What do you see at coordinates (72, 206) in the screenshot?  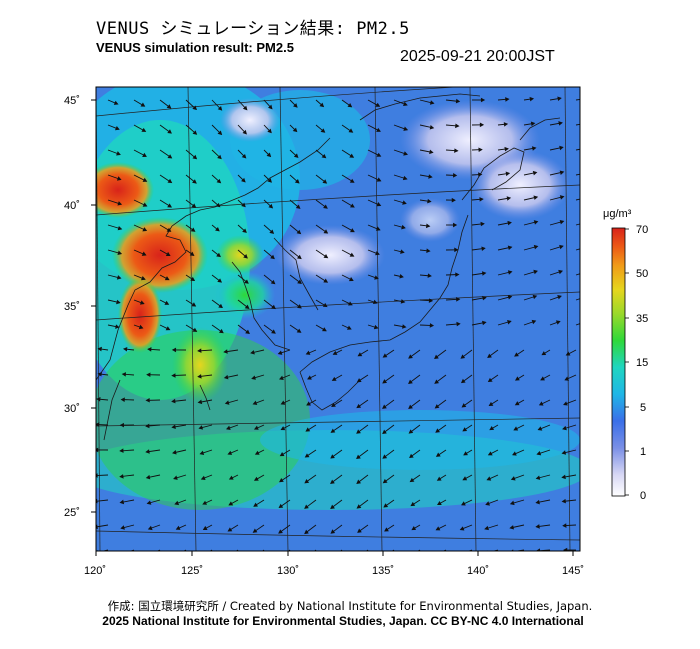 I see `lat-label-40: 40˚` at bounding box center [72, 206].